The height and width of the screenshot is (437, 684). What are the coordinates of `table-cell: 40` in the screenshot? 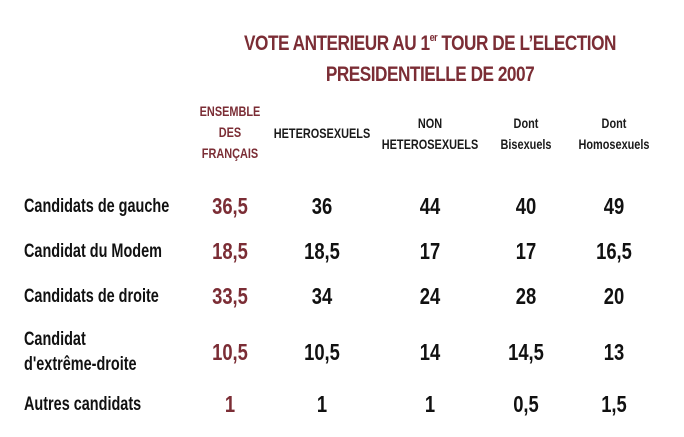 It's located at (526, 206).